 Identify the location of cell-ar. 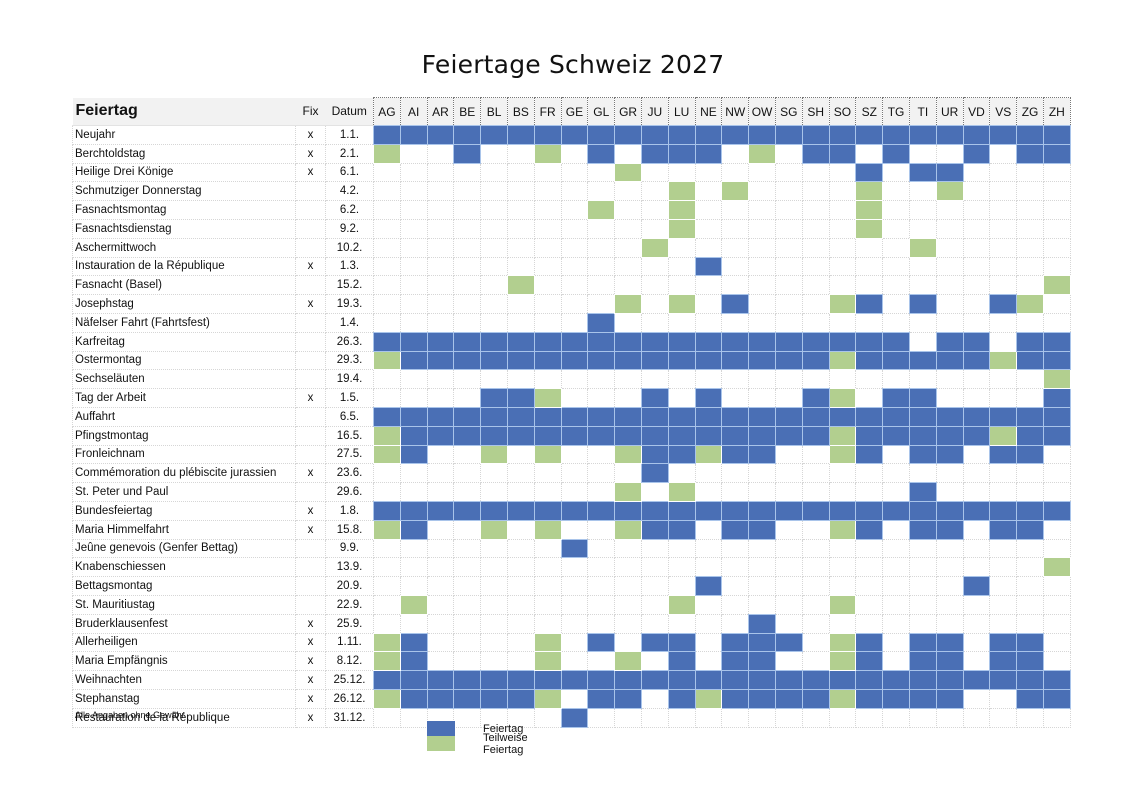
(440, 322).